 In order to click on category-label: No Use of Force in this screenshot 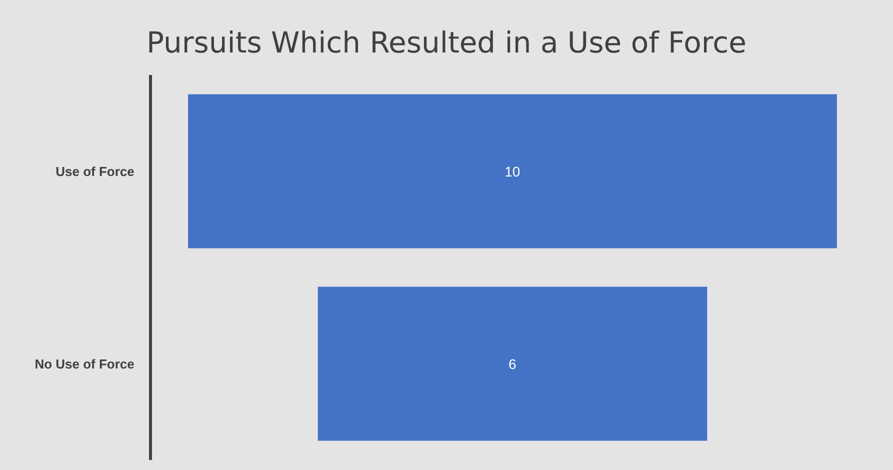, I will do `click(84, 364)`.